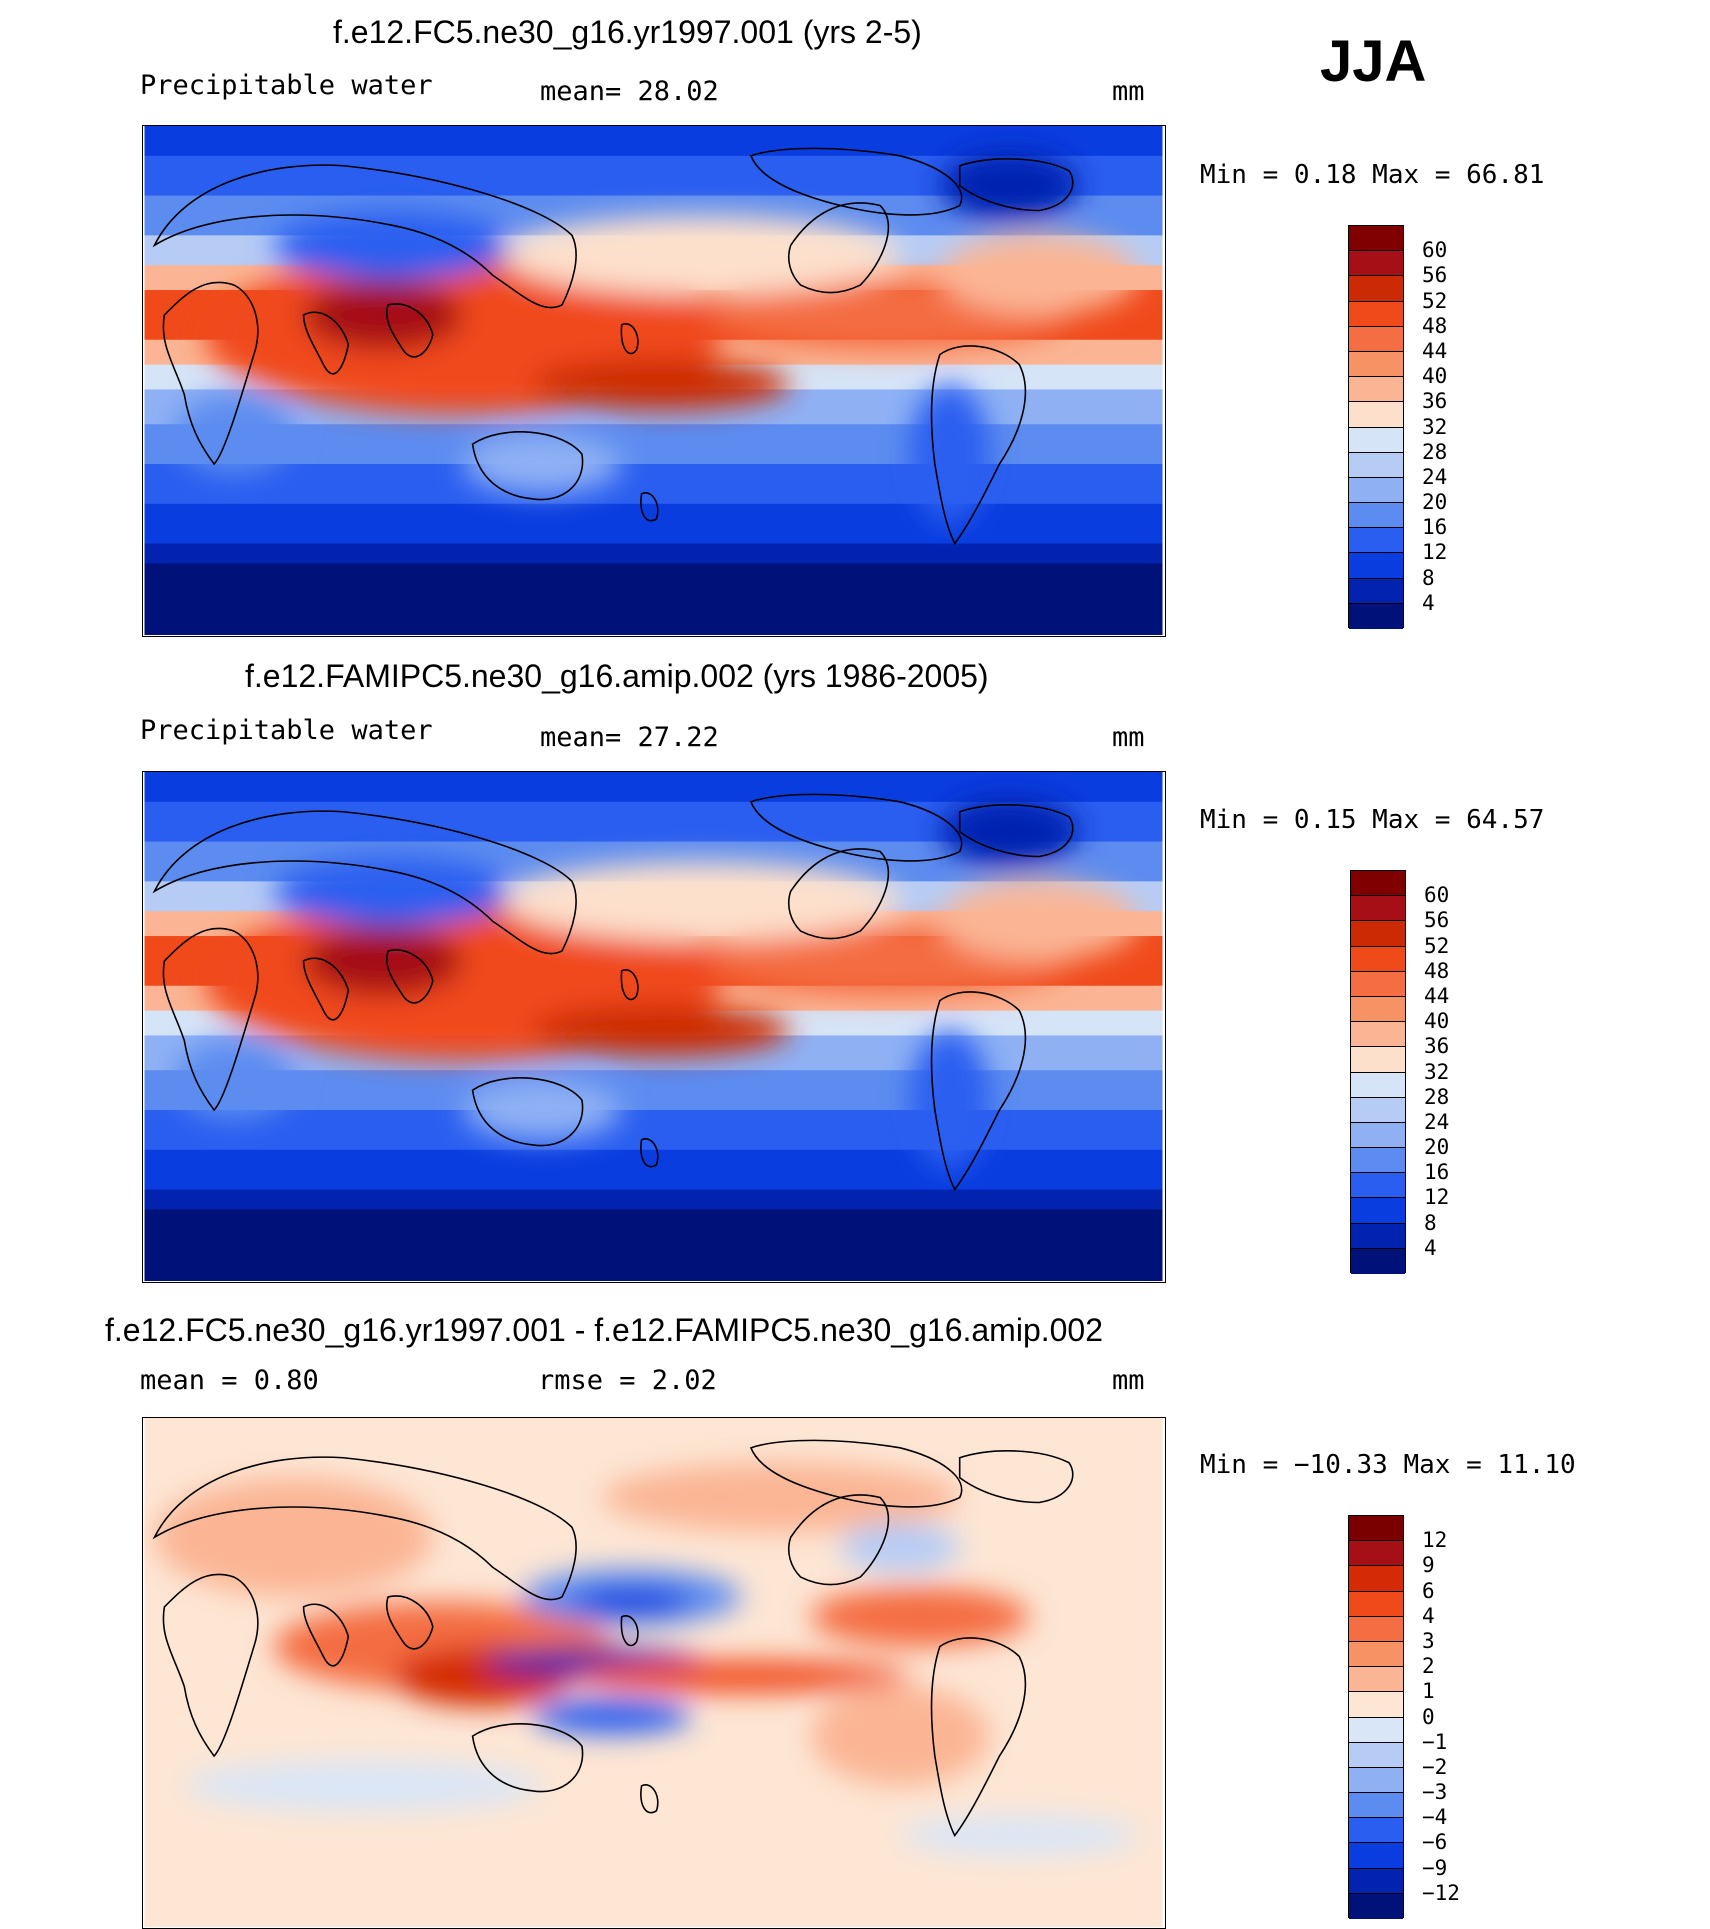 The width and height of the screenshot is (1710, 1929). Describe the element at coordinates (1372, 820) in the screenshot. I see `panel2-min-max: Min = 0.15 Max = 64.57` at that location.